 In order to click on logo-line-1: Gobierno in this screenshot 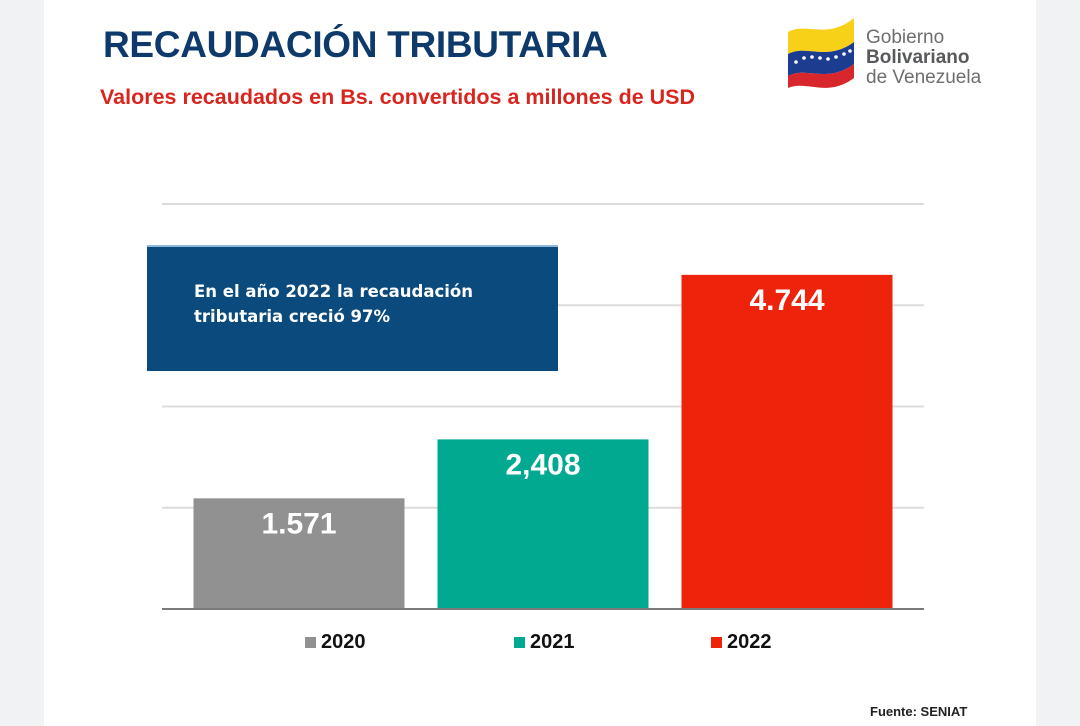, I will do `click(905, 37)`.